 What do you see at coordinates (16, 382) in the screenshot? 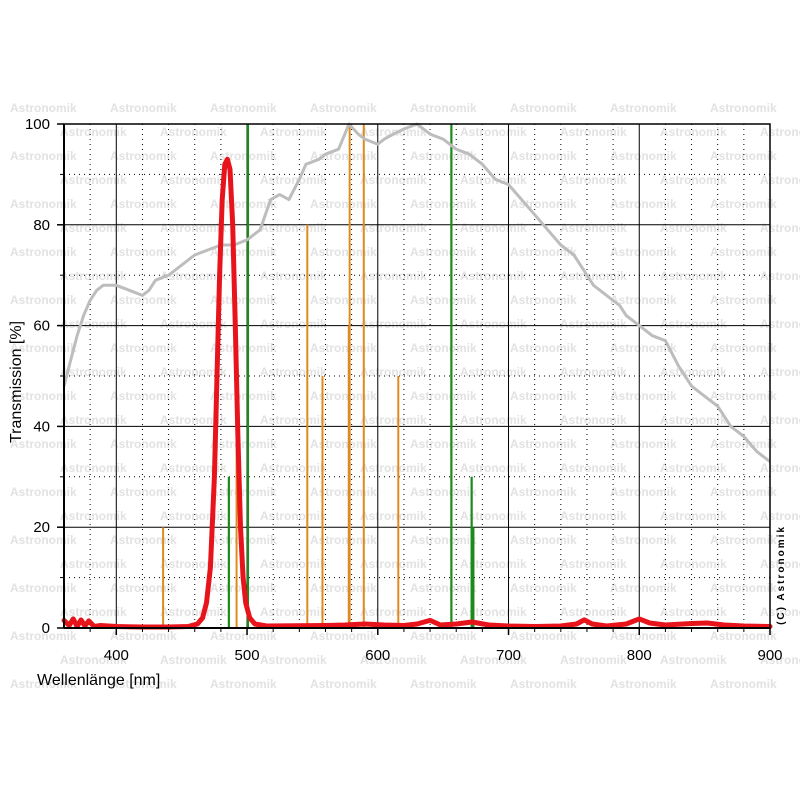
I see `y-axis-title: Transmission [%]` at bounding box center [16, 382].